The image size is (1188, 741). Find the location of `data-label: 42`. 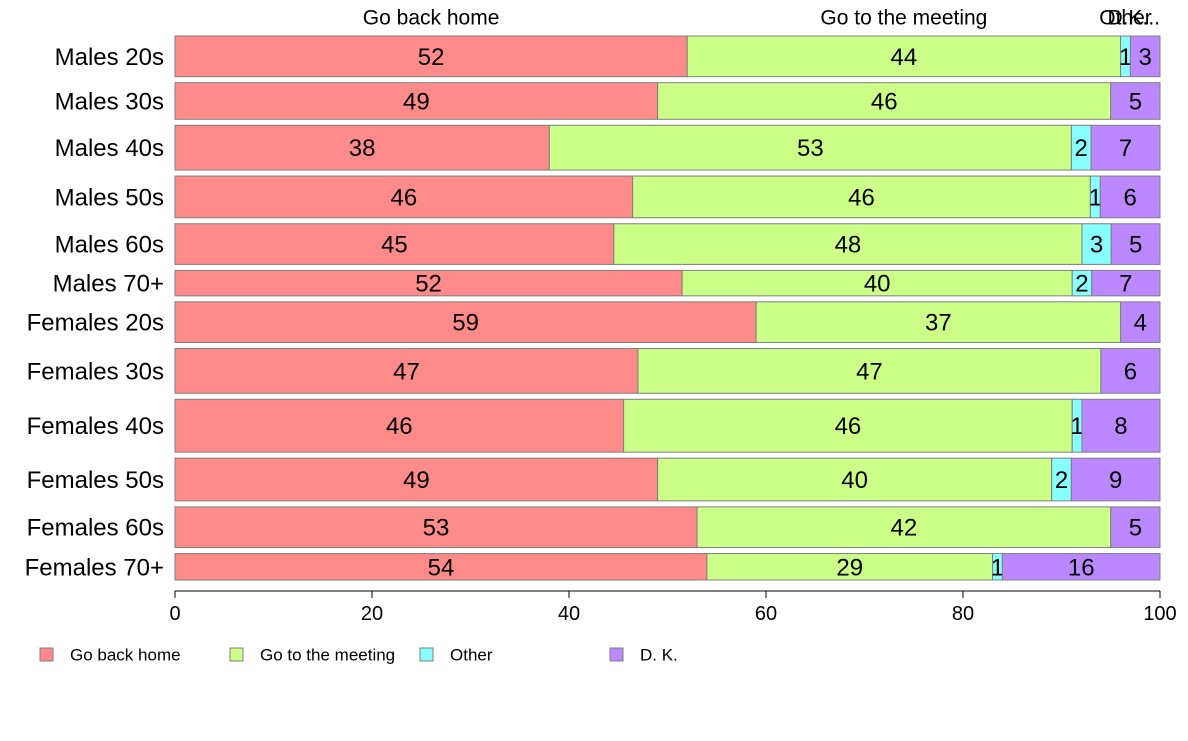

data-label: 42 is located at coordinates (904, 528).